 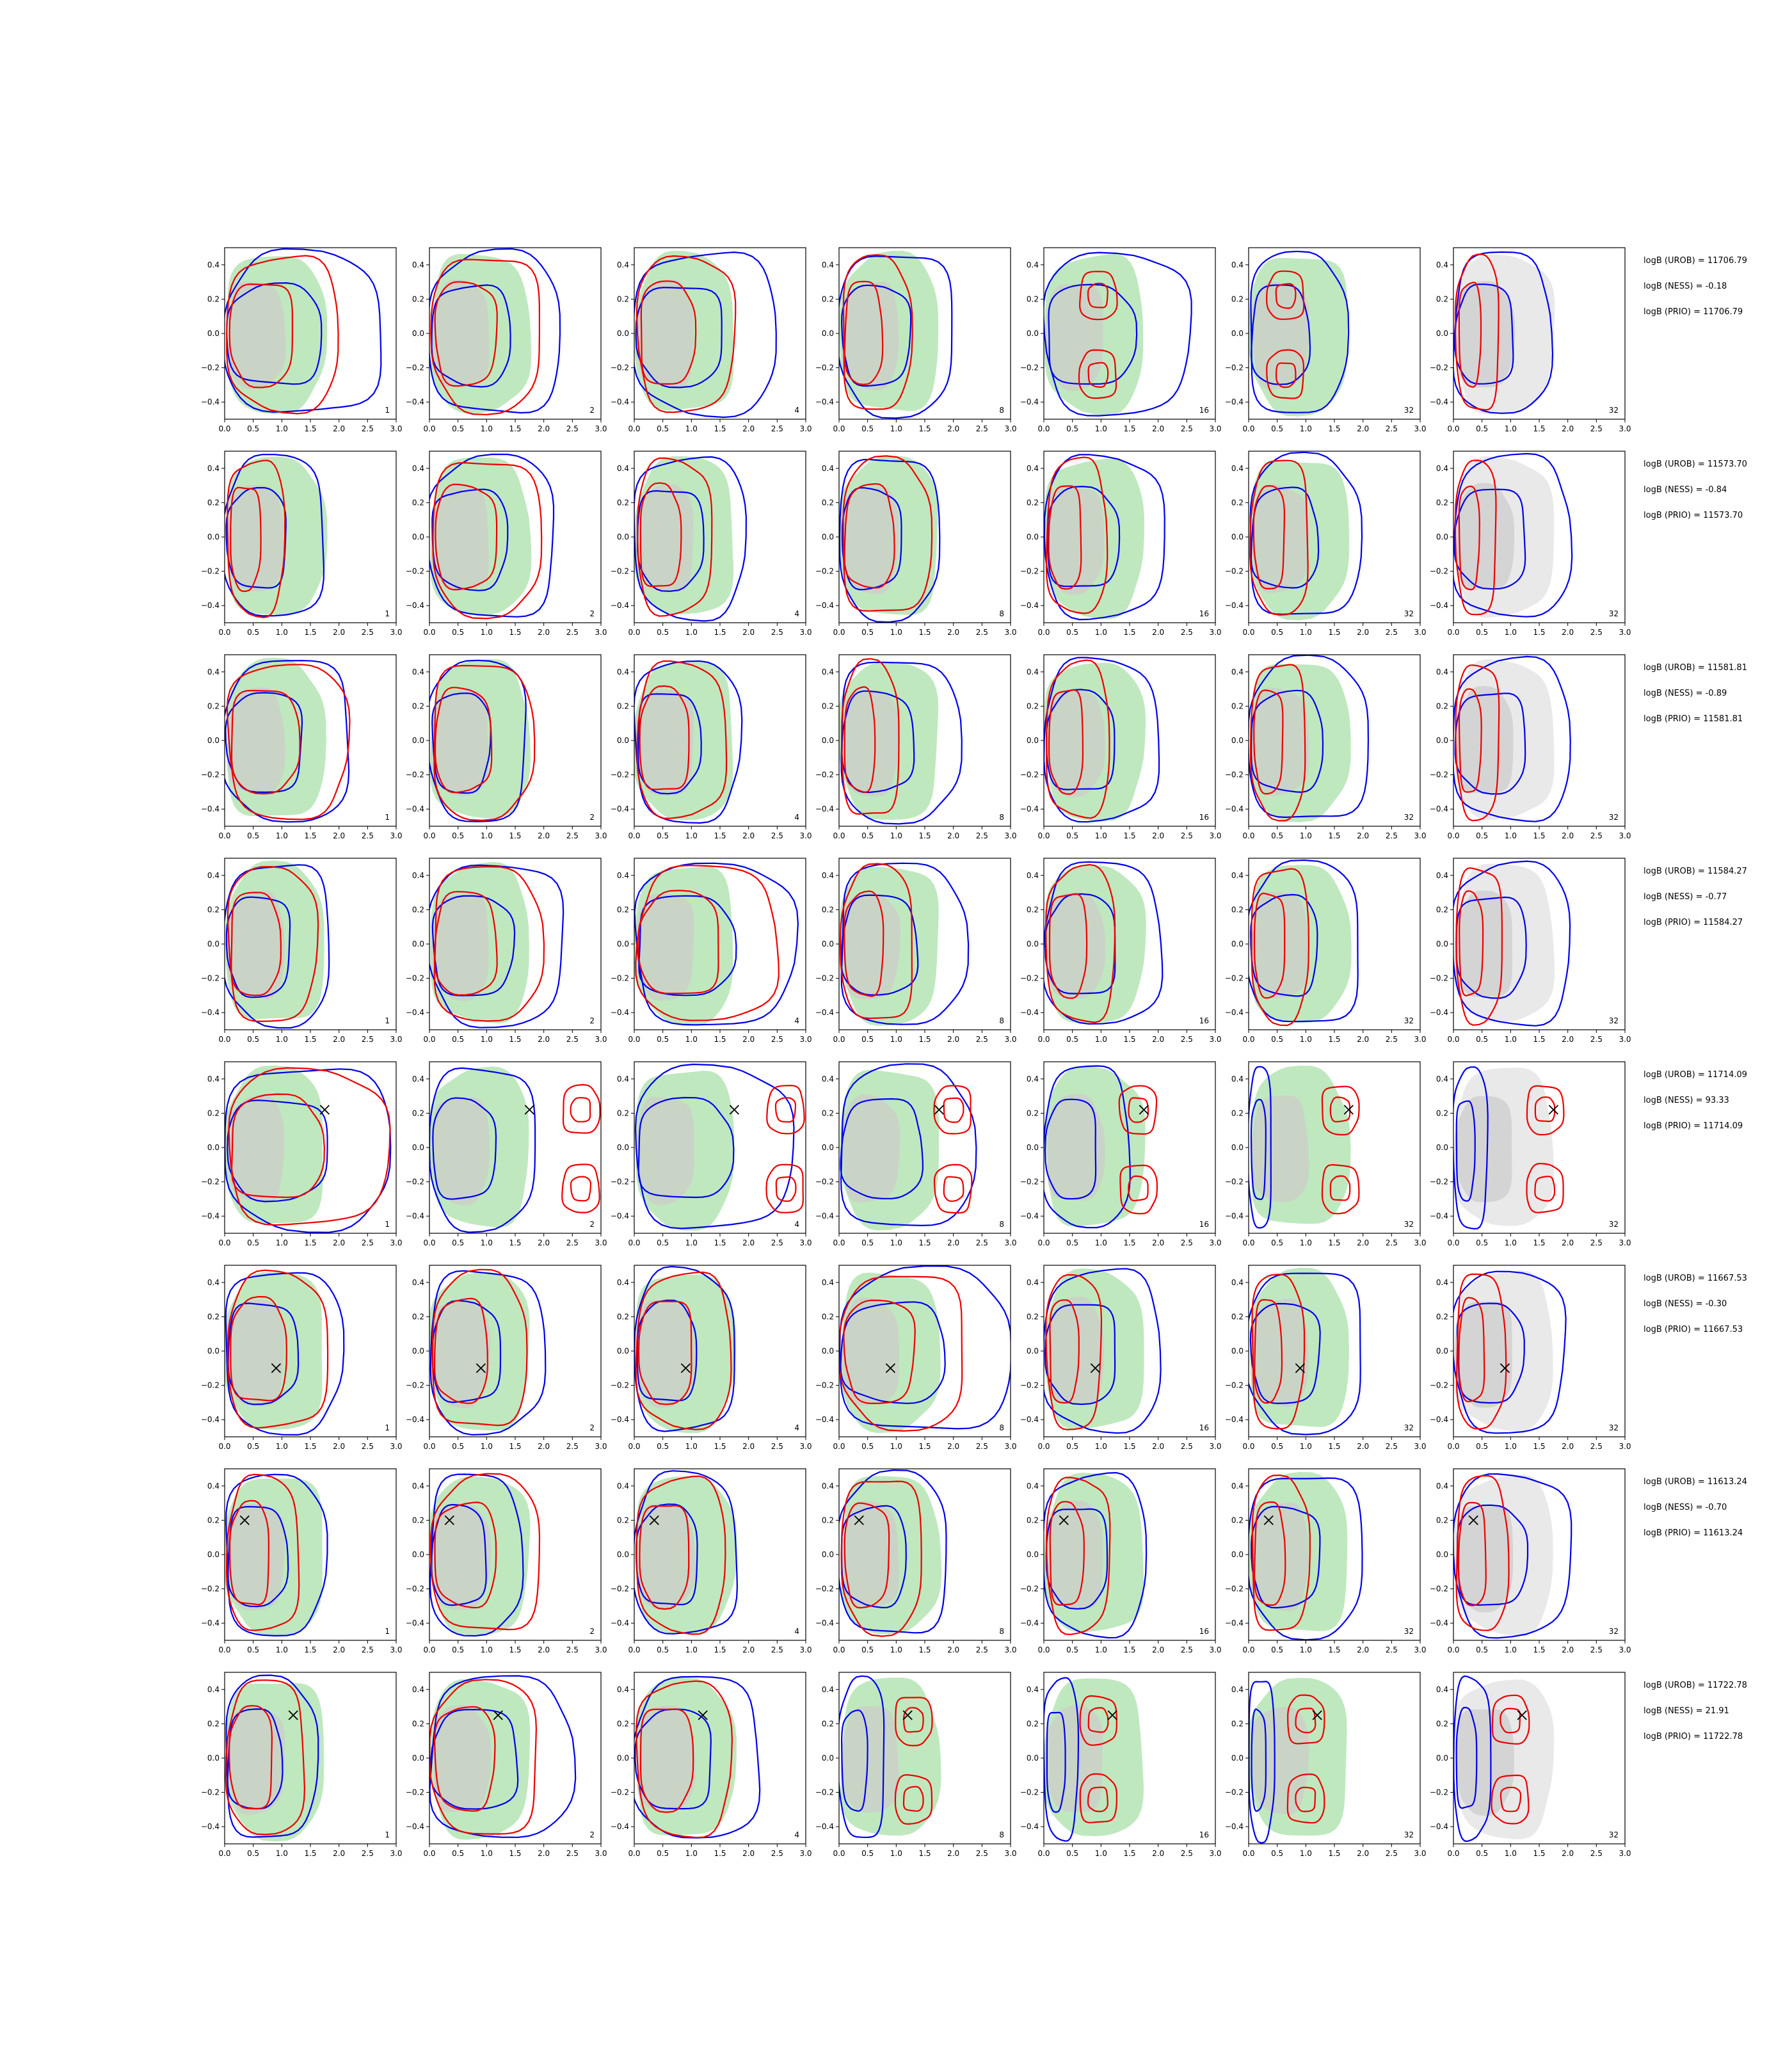 I want to click on panel-count-label: 4, so click(x=796, y=1834).